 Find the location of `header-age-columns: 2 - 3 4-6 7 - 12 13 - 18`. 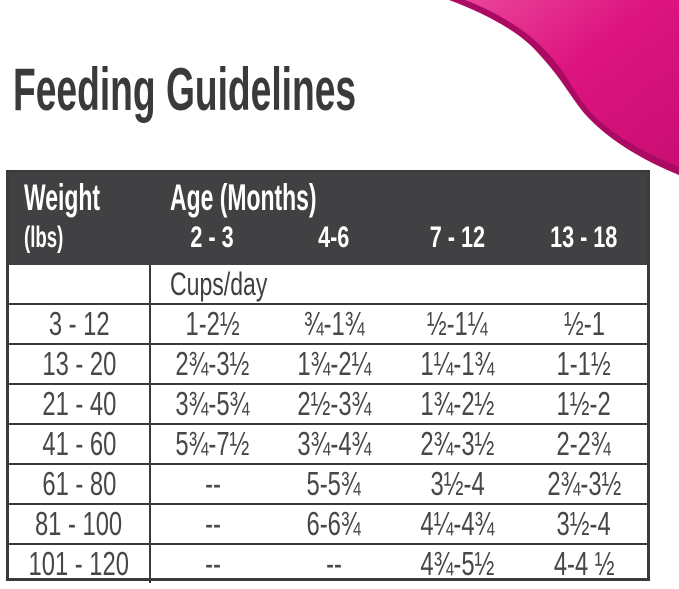

header-age-columns: 2 - 3 4-6 7 - 12 13 - 18 is located at coordinates (399, 238).